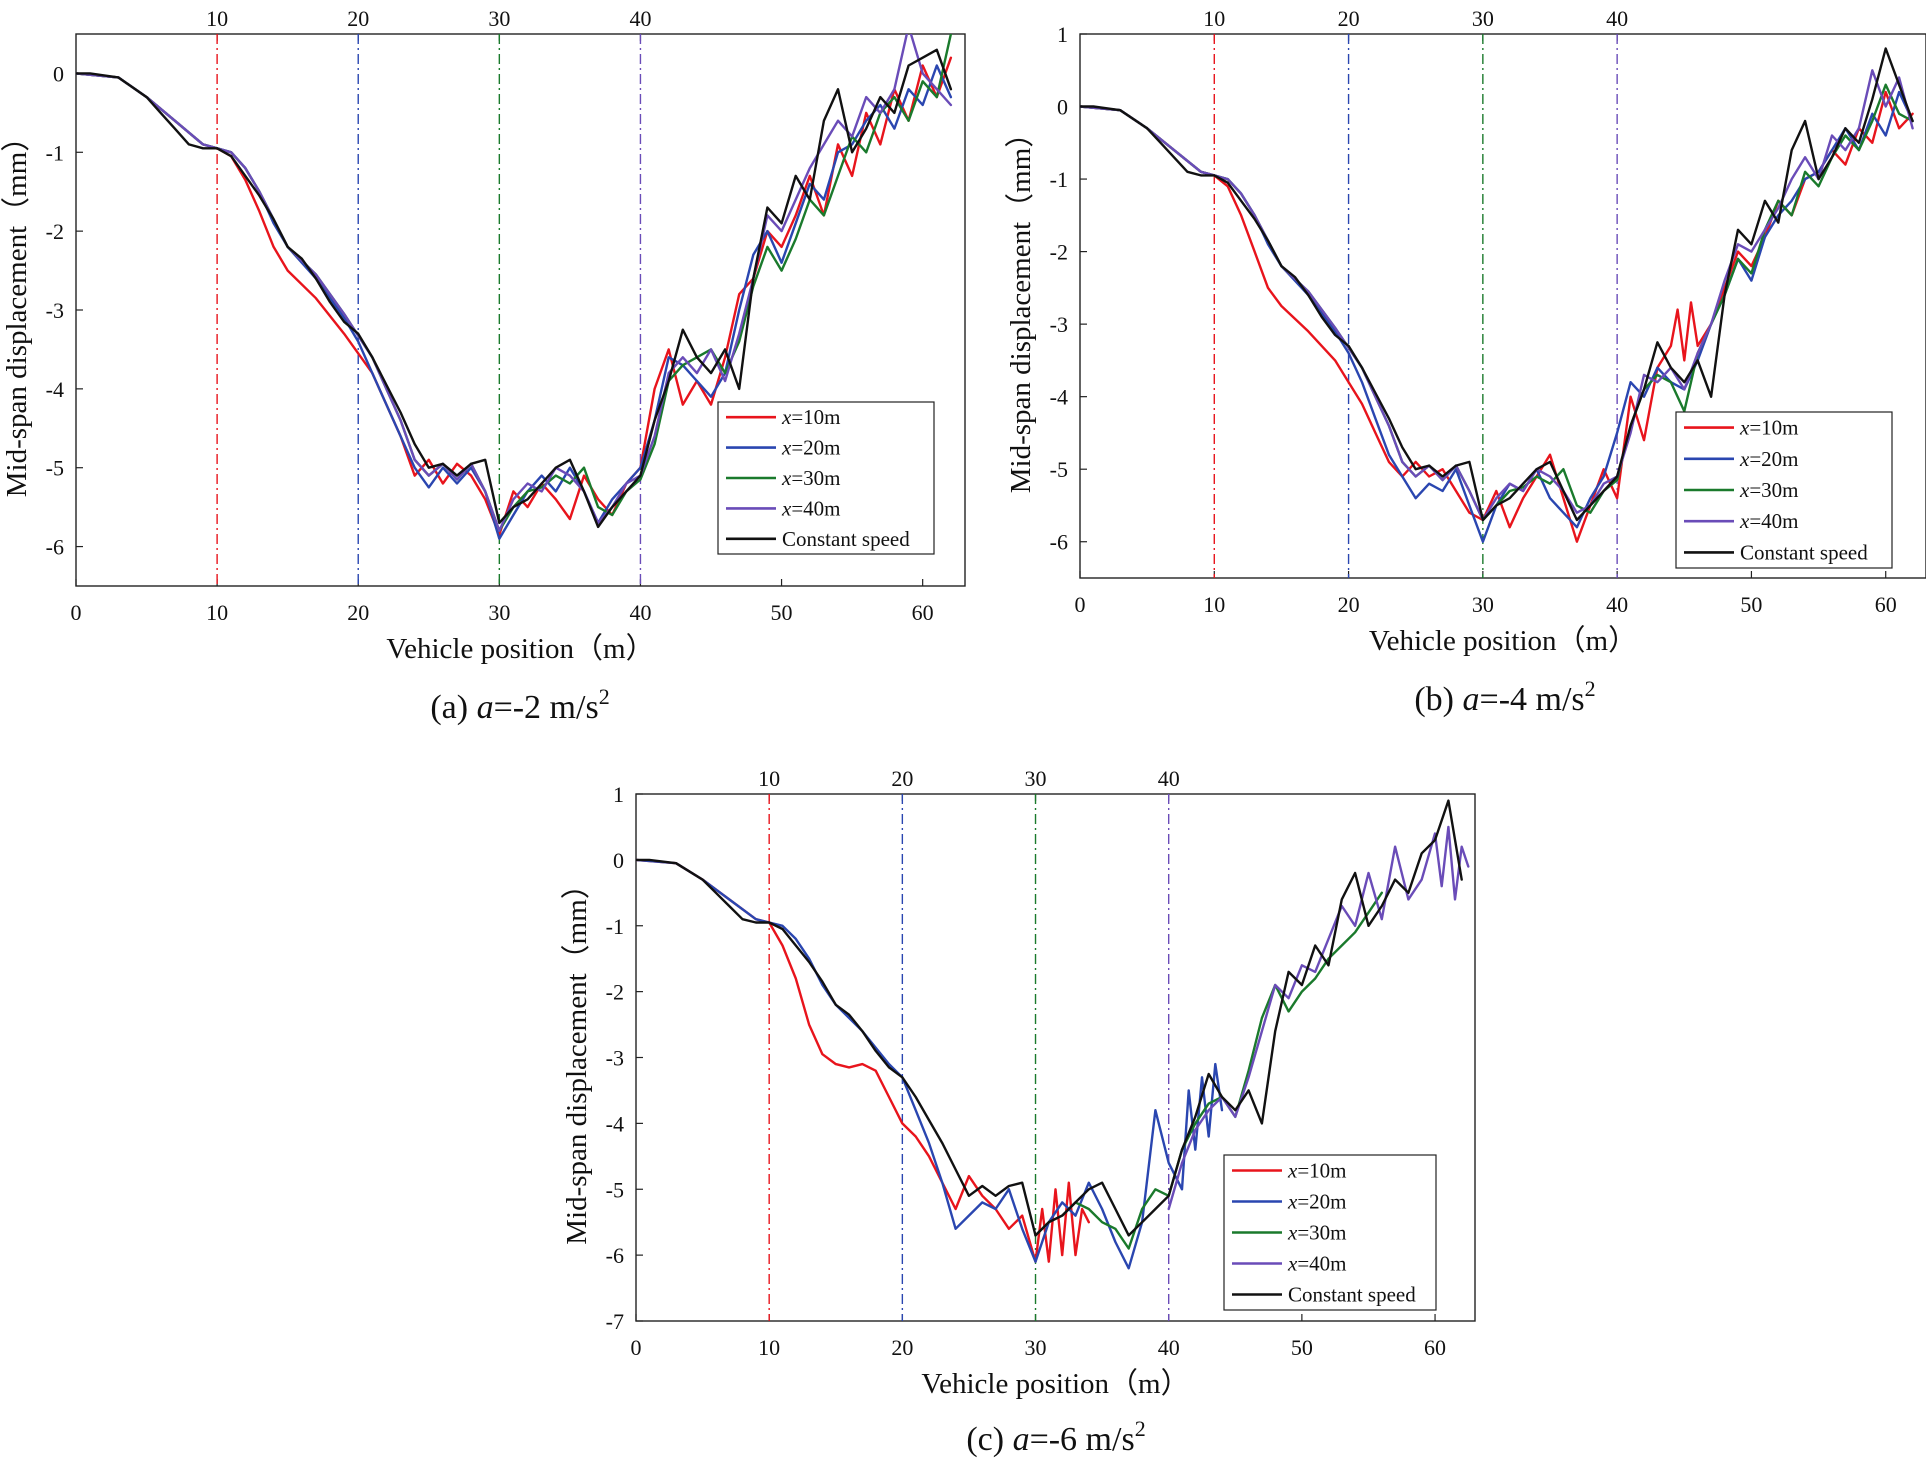 This screenshot has height=1463, width=1926. I want to click on legend-entry: Constant speed, so click(1804, 552).